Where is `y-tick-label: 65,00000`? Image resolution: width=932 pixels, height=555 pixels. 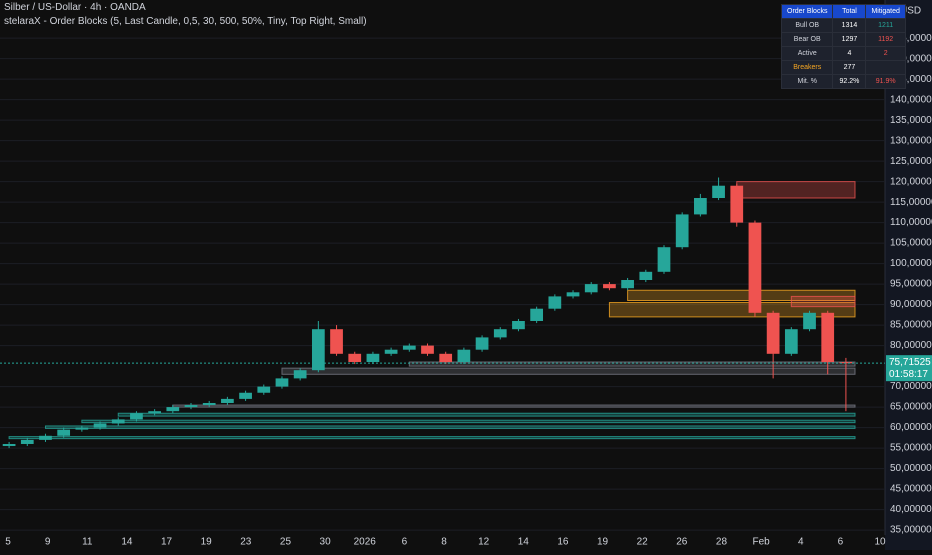
y-tick-label: 65,00000 is located at coordinates (911, 407).